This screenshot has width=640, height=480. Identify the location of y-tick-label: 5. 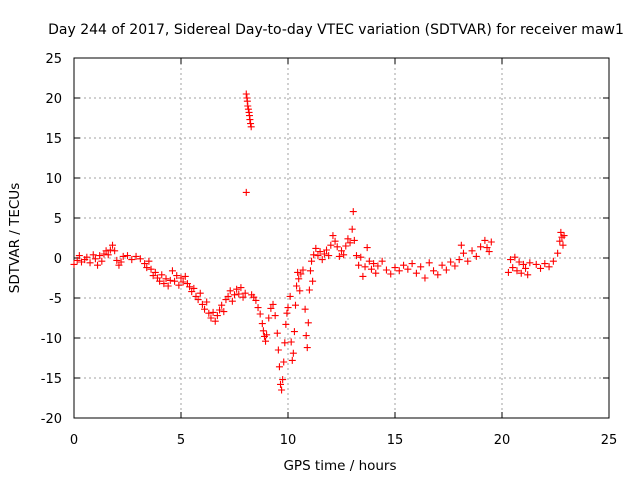
(58, 219).